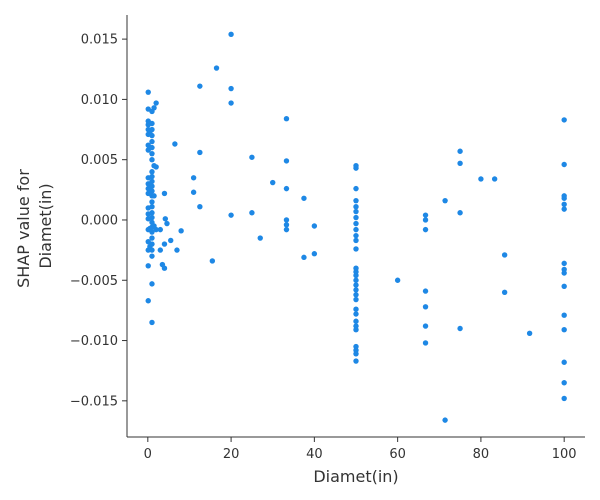 The width and height of the screenshot is (600, 500). What do you see at coordinates (99, 220) in the screenshot?
I see `y-tick-label: 0.000` at bounding box center [99, 220].